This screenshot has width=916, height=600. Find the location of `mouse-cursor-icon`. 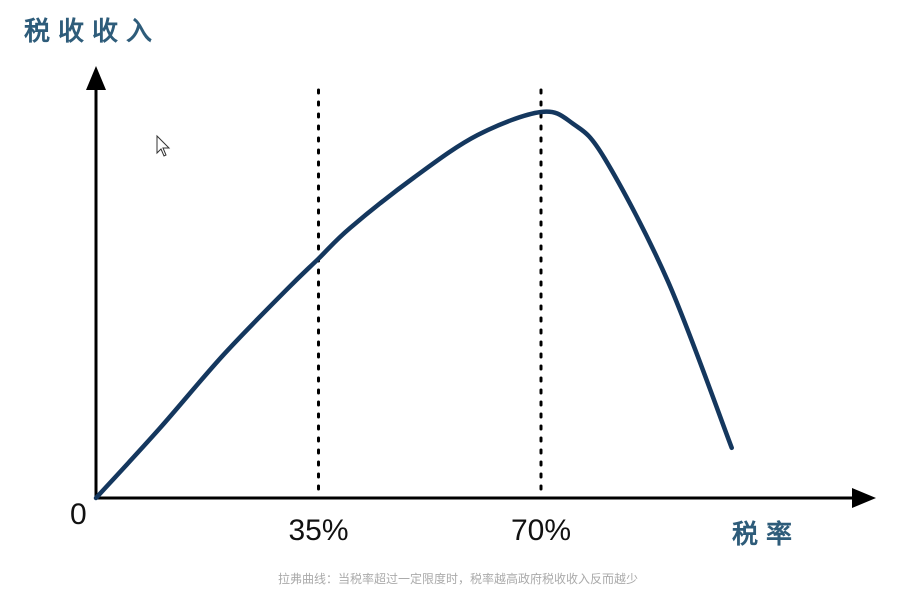

mouse-cursor-icon is located at coordinates (163, 145).